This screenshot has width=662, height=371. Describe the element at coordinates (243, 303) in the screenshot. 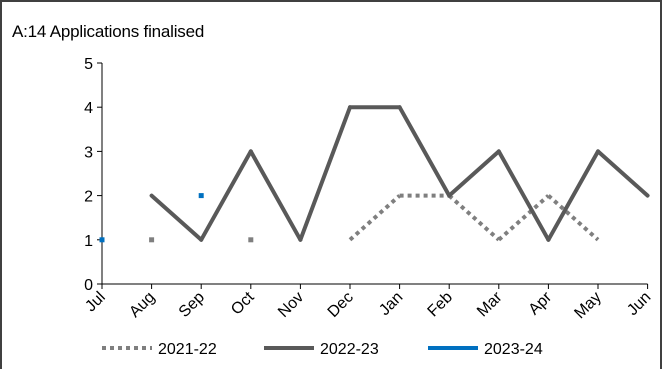

I see `x-tick-label: Oct` at that location.